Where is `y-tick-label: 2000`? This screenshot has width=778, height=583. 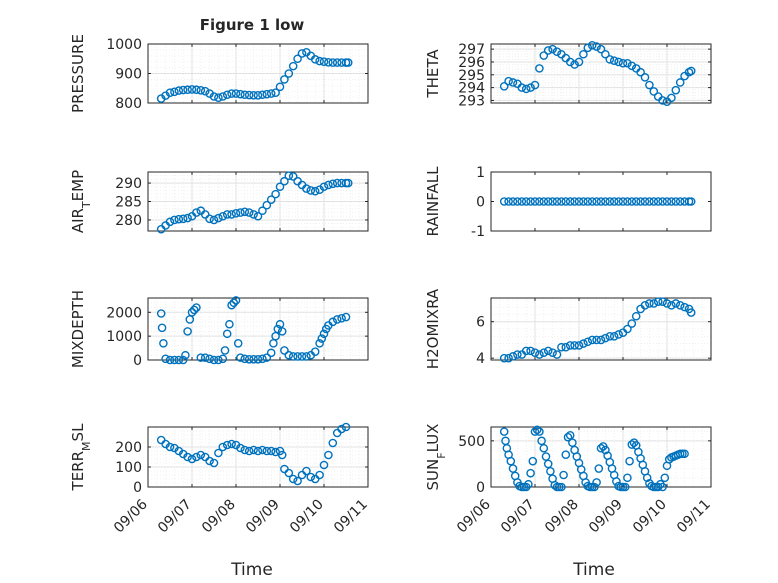 y-tick-label: 2000 is located at coordinates (124, 313).